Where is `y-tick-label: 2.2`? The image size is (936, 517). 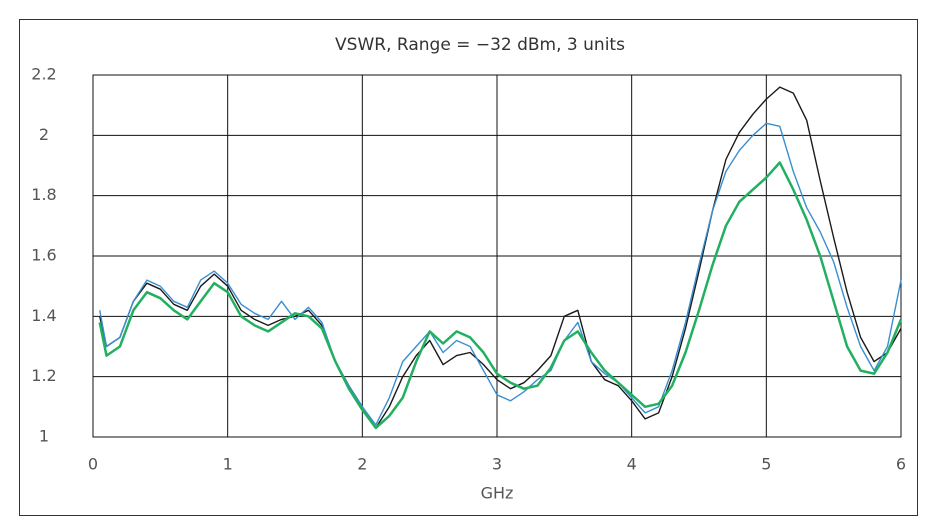
y-tick-label: 2.2 is located at coordinates (43, 74).